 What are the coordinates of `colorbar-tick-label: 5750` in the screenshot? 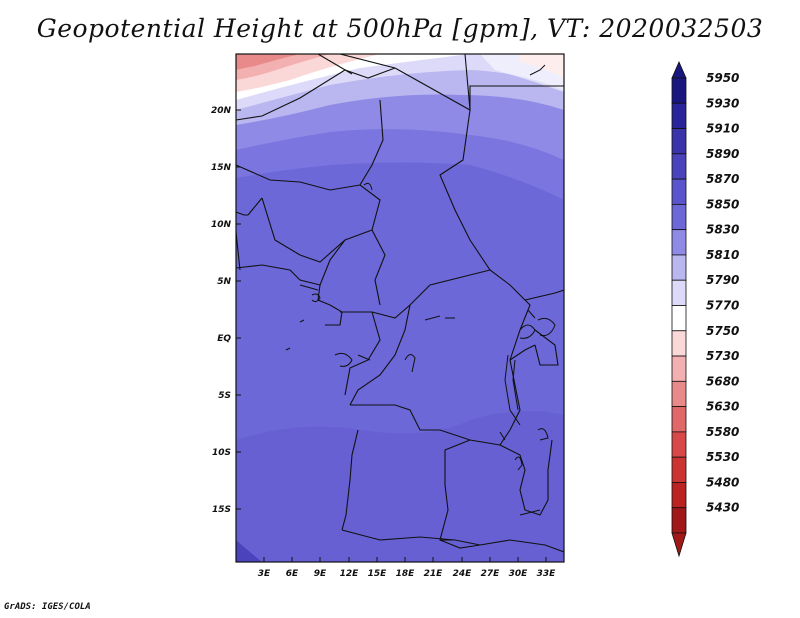 It's located at (722, 331).